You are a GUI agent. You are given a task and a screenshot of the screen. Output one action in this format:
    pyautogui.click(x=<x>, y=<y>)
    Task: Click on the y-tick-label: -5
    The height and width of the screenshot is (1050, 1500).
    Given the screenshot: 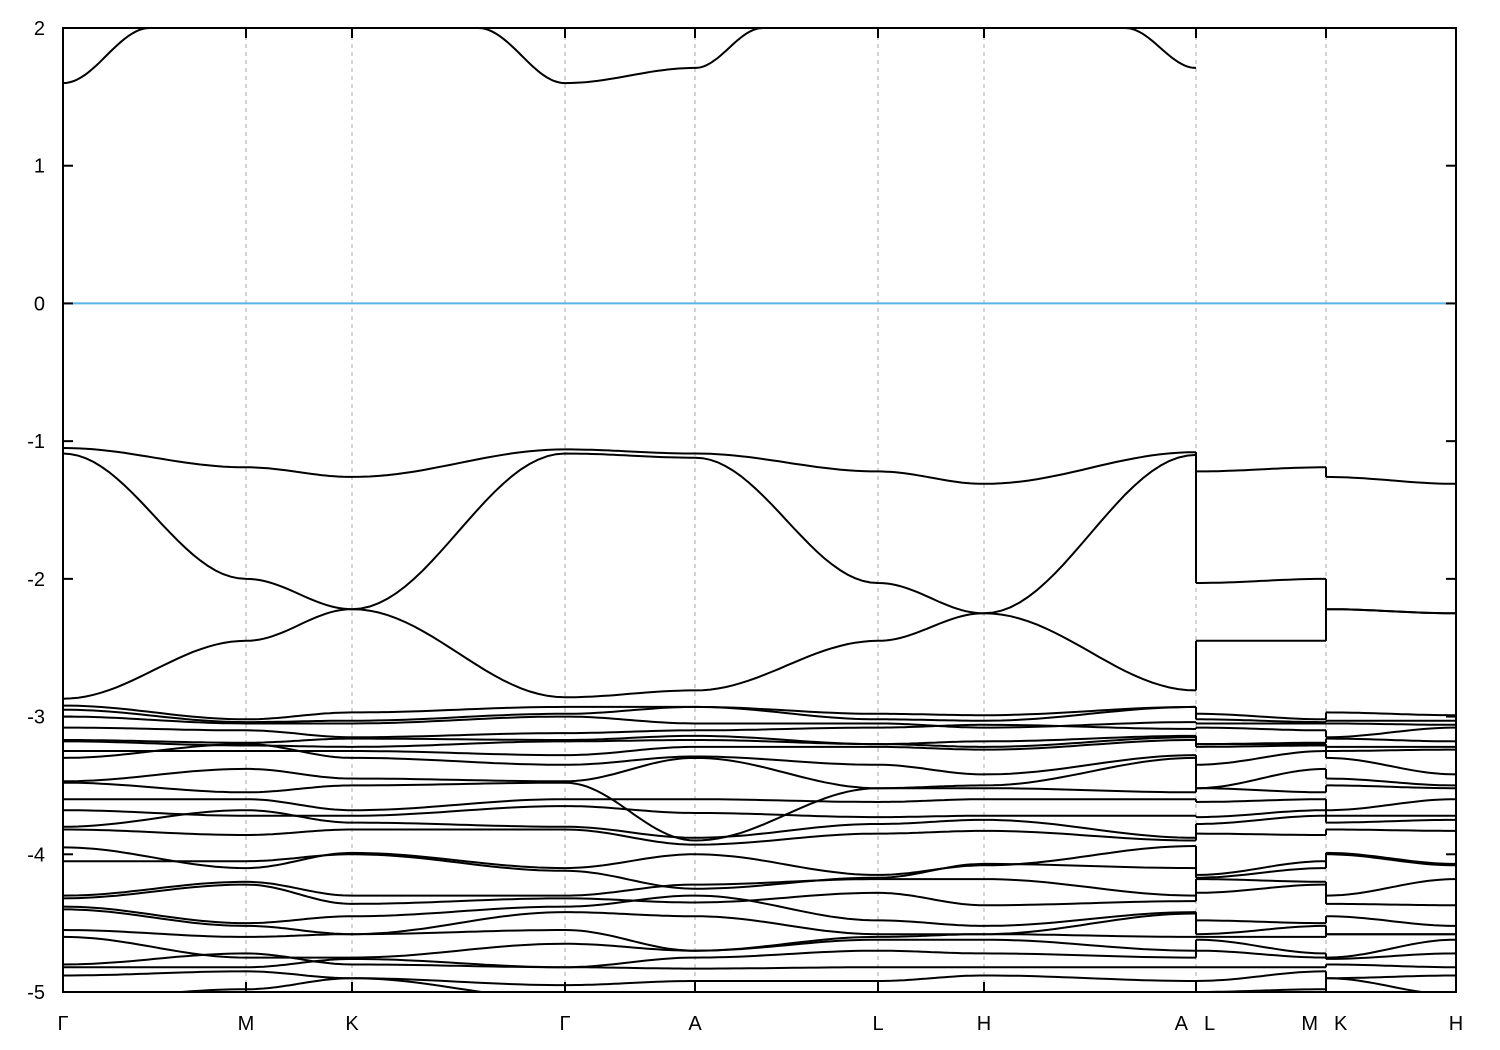 What is the action you would take?
    pyautogui.click(x=36, y=993)
    